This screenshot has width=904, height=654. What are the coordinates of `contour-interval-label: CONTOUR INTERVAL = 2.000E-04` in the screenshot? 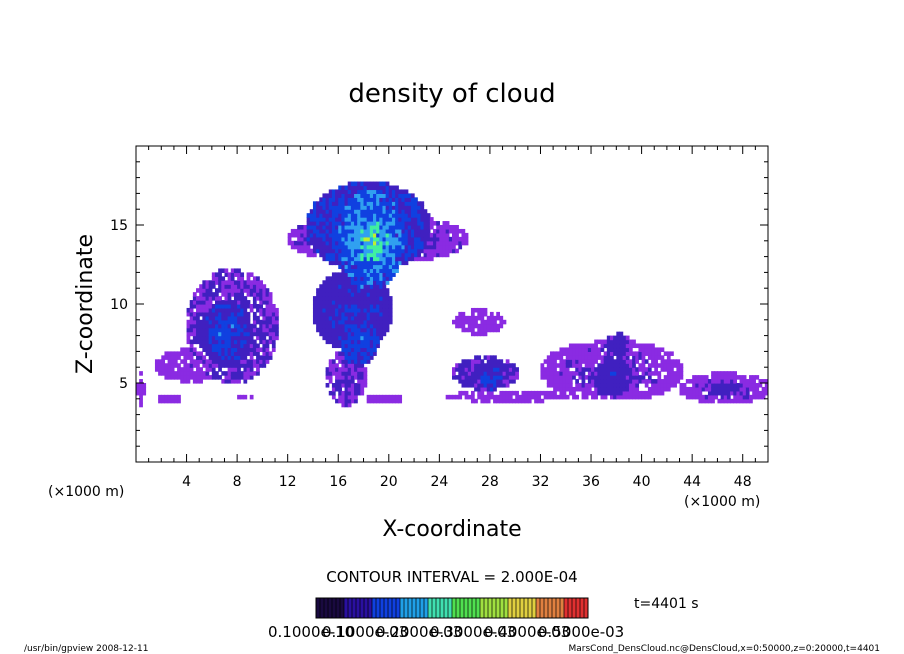 It's located at (451, 577).